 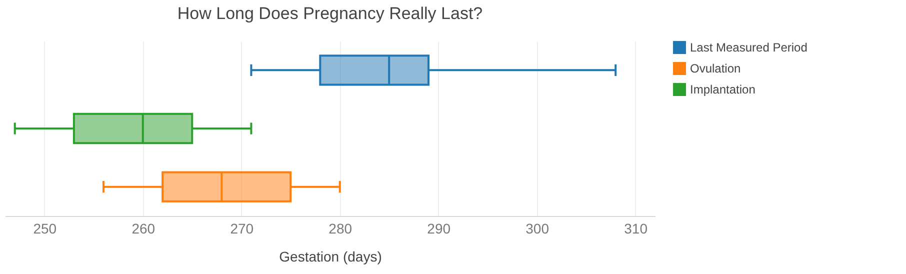 What do you see at coordinates (538, 228) in the screenshot?
I see `x-tick-label: 300` at bounding box center [538, 228].